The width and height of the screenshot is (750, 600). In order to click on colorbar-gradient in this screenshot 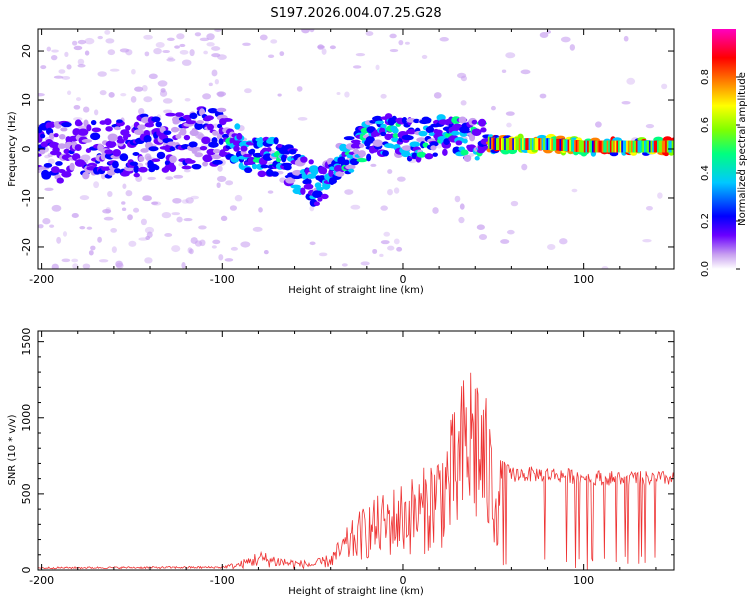, I will do `click(724, 149)`.